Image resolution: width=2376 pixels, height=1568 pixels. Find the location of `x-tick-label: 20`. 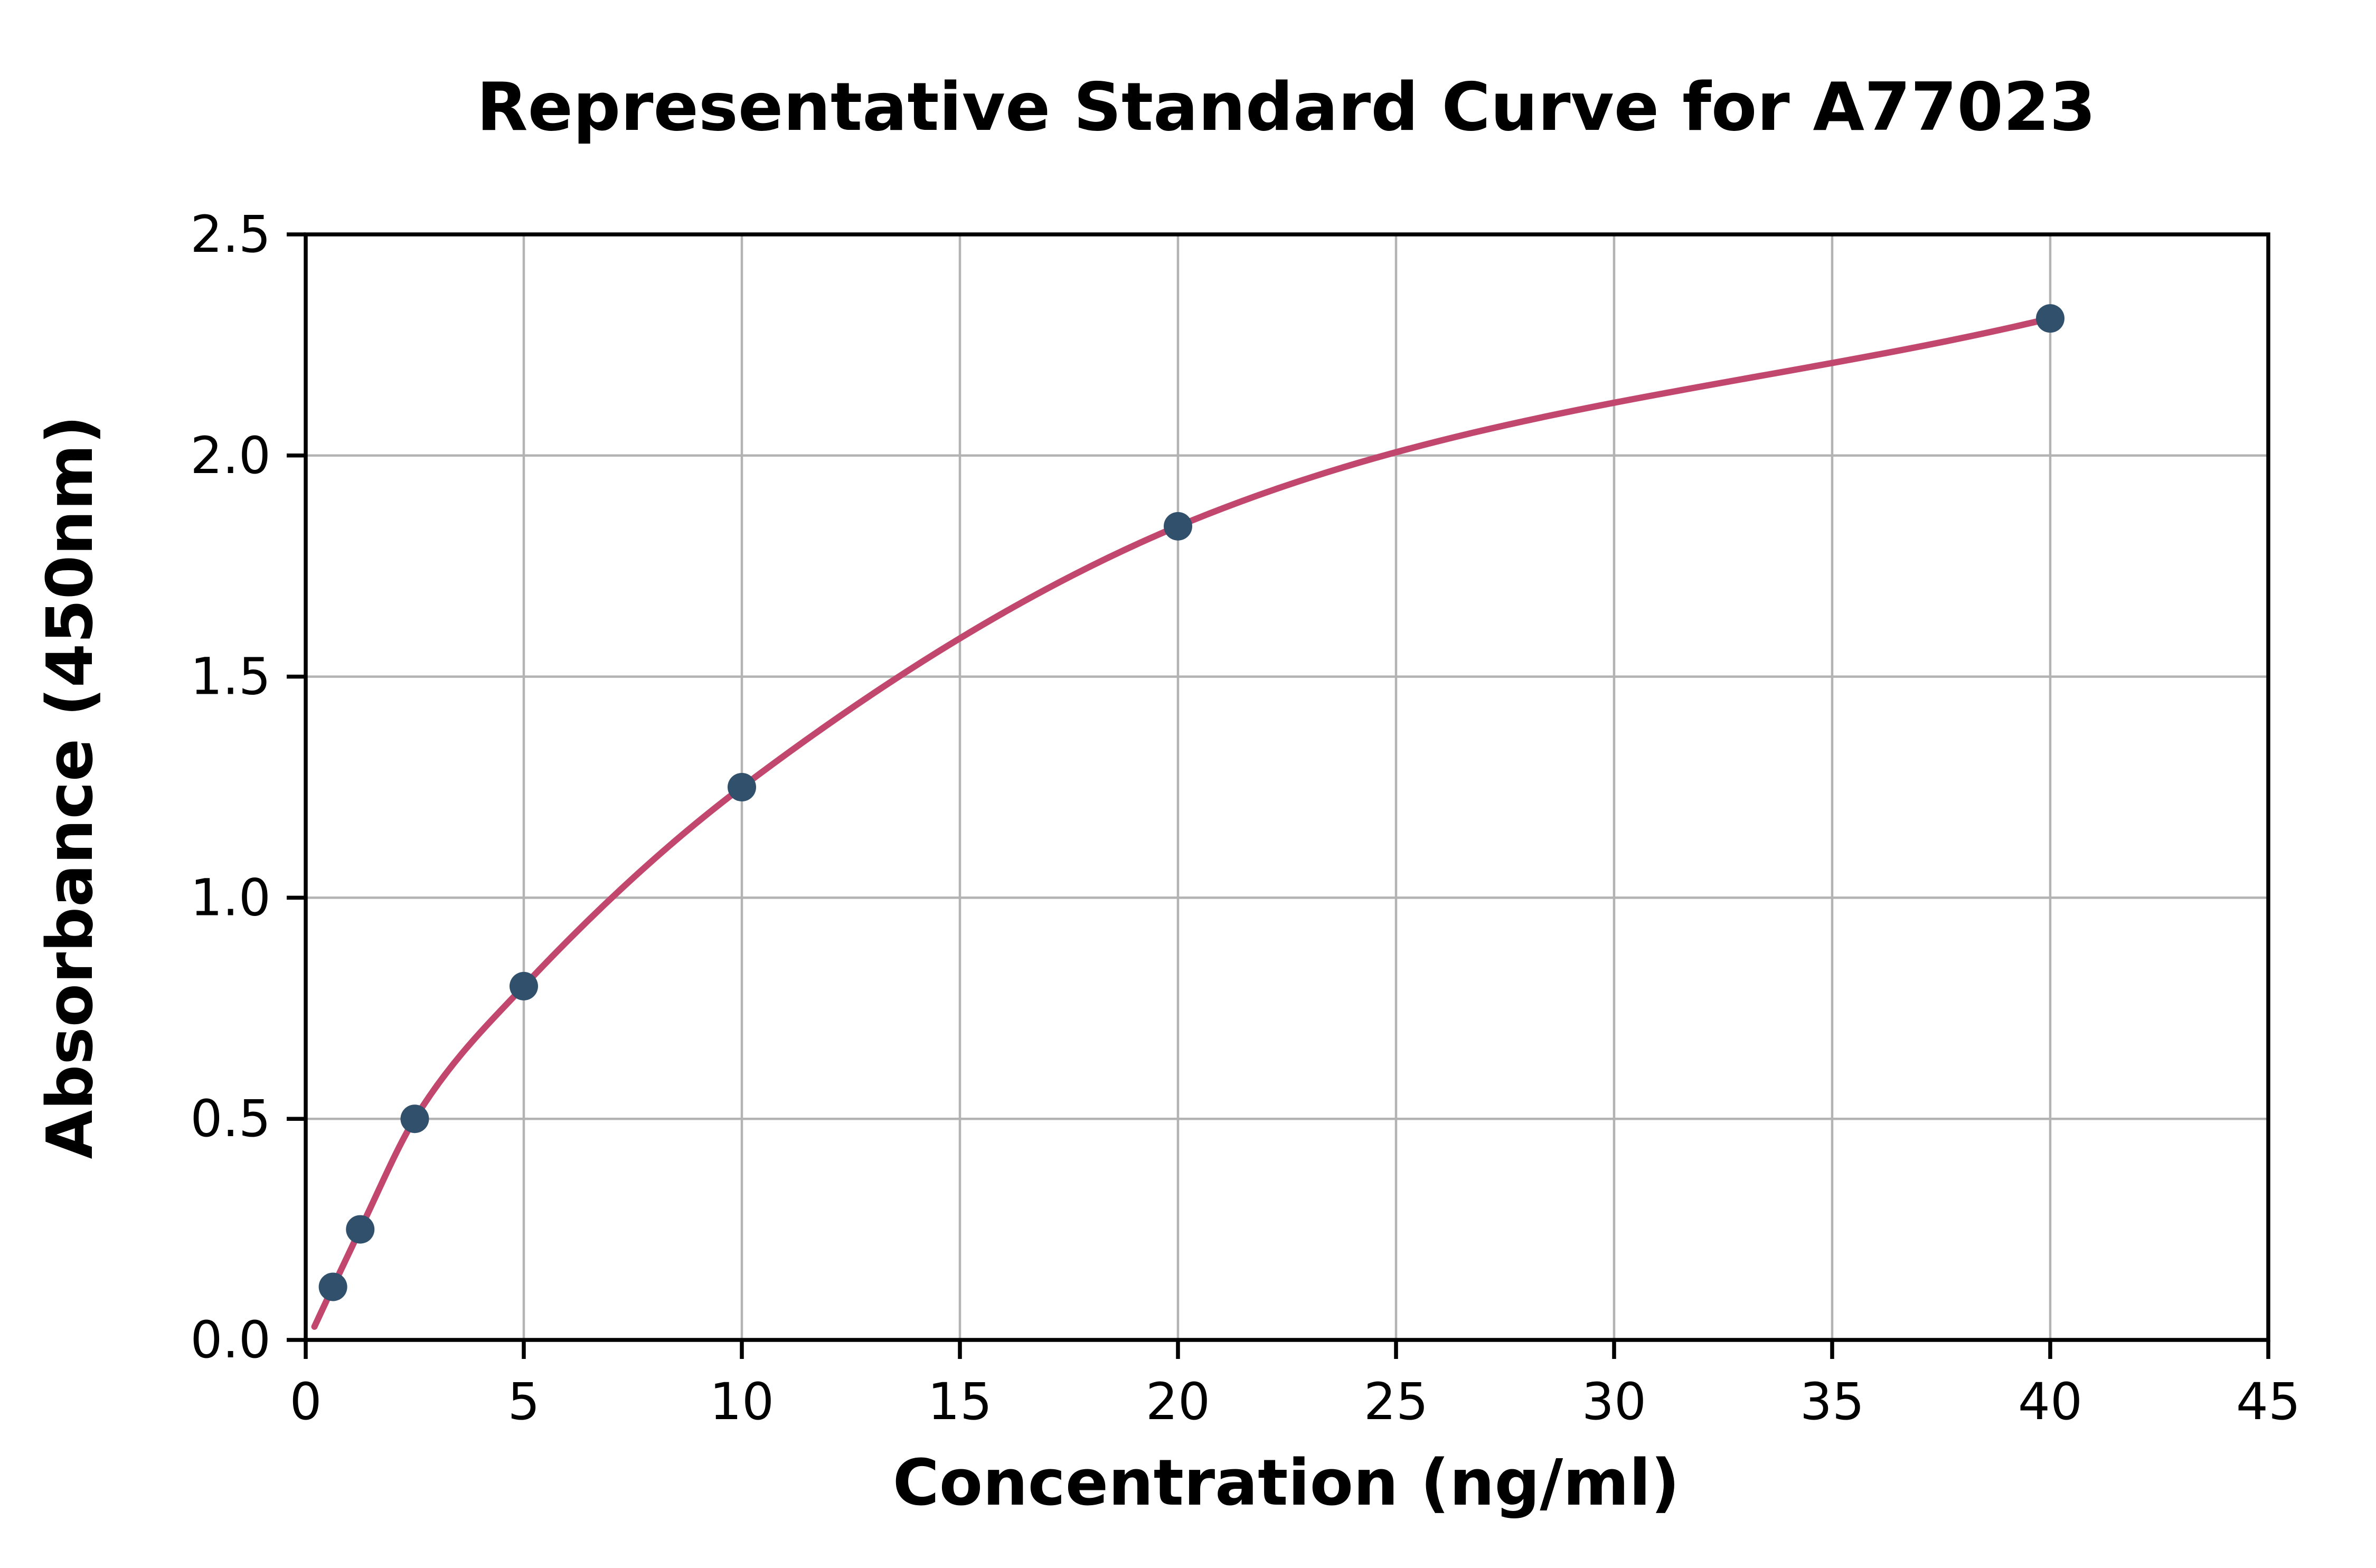

x-tick-label: 20 is located at coordinates (1178, 1401).